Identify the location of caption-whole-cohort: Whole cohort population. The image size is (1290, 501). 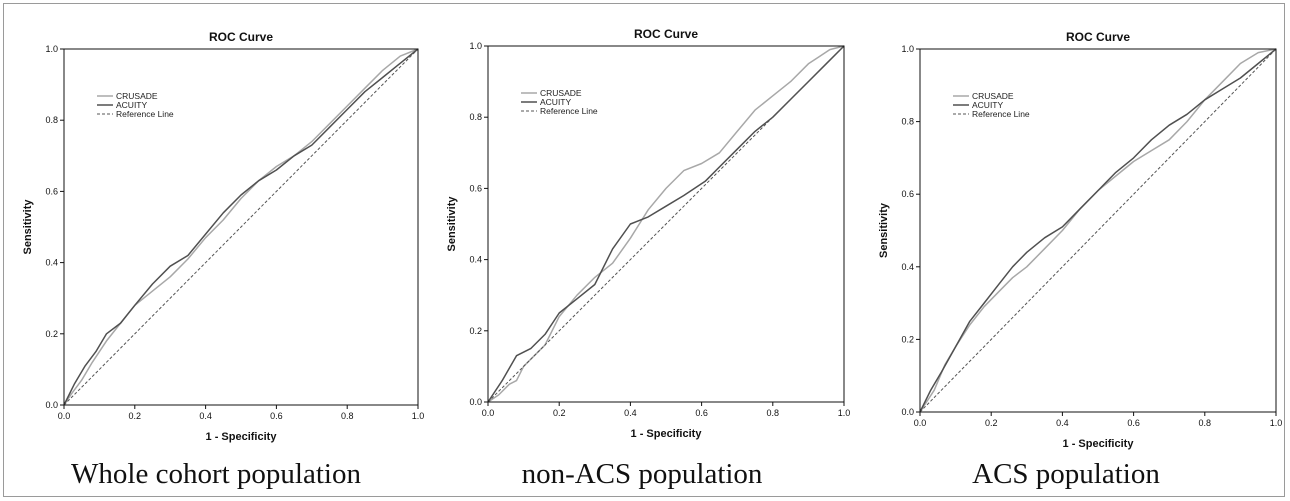
(216, 474).